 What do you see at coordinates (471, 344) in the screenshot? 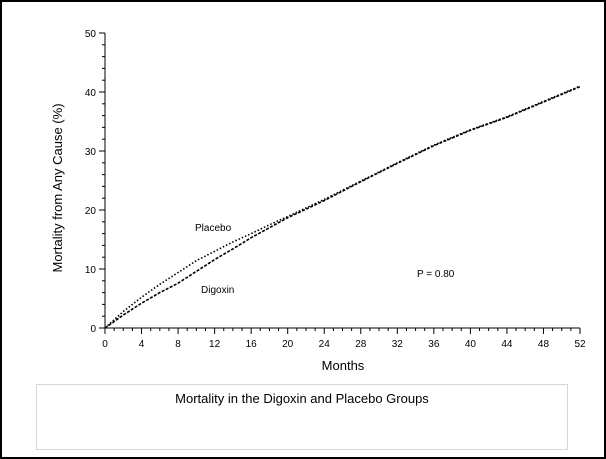
I see `x-tick-label: 40` at bounding box center [471, 344].